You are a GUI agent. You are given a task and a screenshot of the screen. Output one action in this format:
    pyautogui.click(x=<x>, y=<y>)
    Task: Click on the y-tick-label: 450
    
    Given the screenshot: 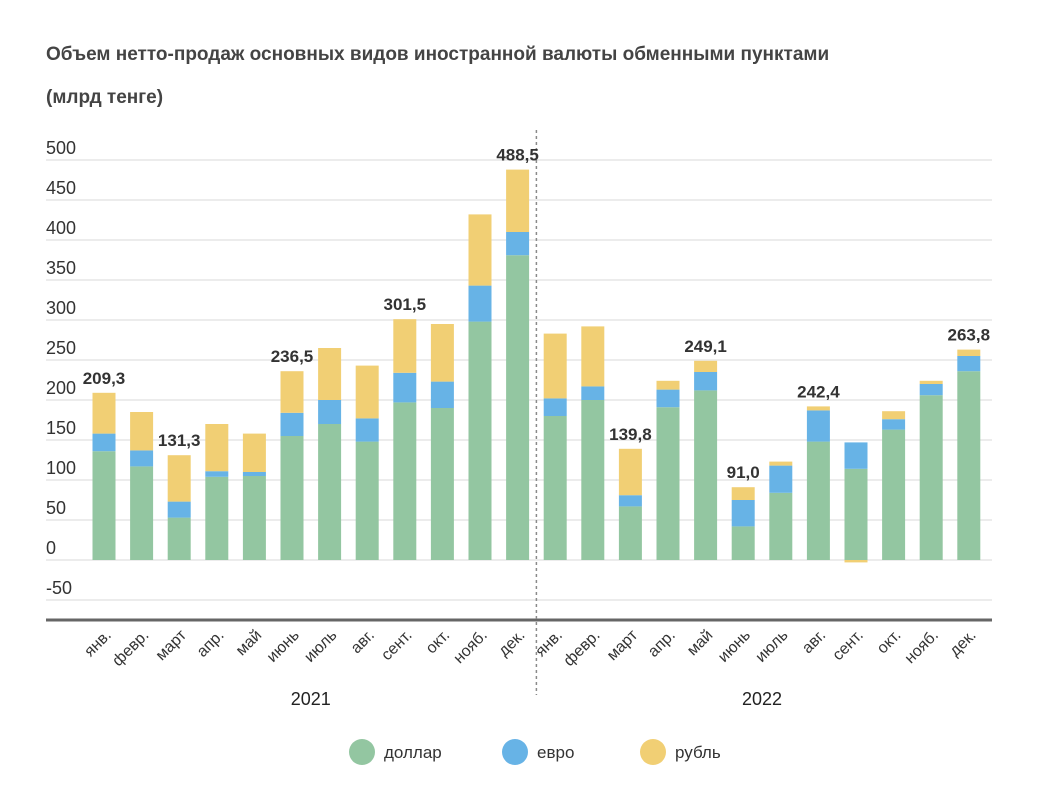 What is the action you would take?
    pyautogui.click(x=61, y=188)
    